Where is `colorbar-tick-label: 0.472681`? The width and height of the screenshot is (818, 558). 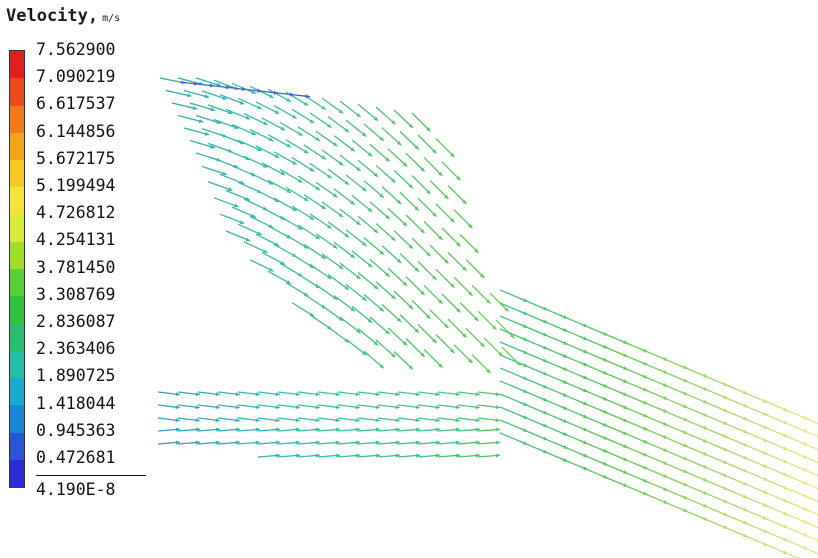 colorbar-tick-label: 0.472681 is located at coordinates (76, 457).